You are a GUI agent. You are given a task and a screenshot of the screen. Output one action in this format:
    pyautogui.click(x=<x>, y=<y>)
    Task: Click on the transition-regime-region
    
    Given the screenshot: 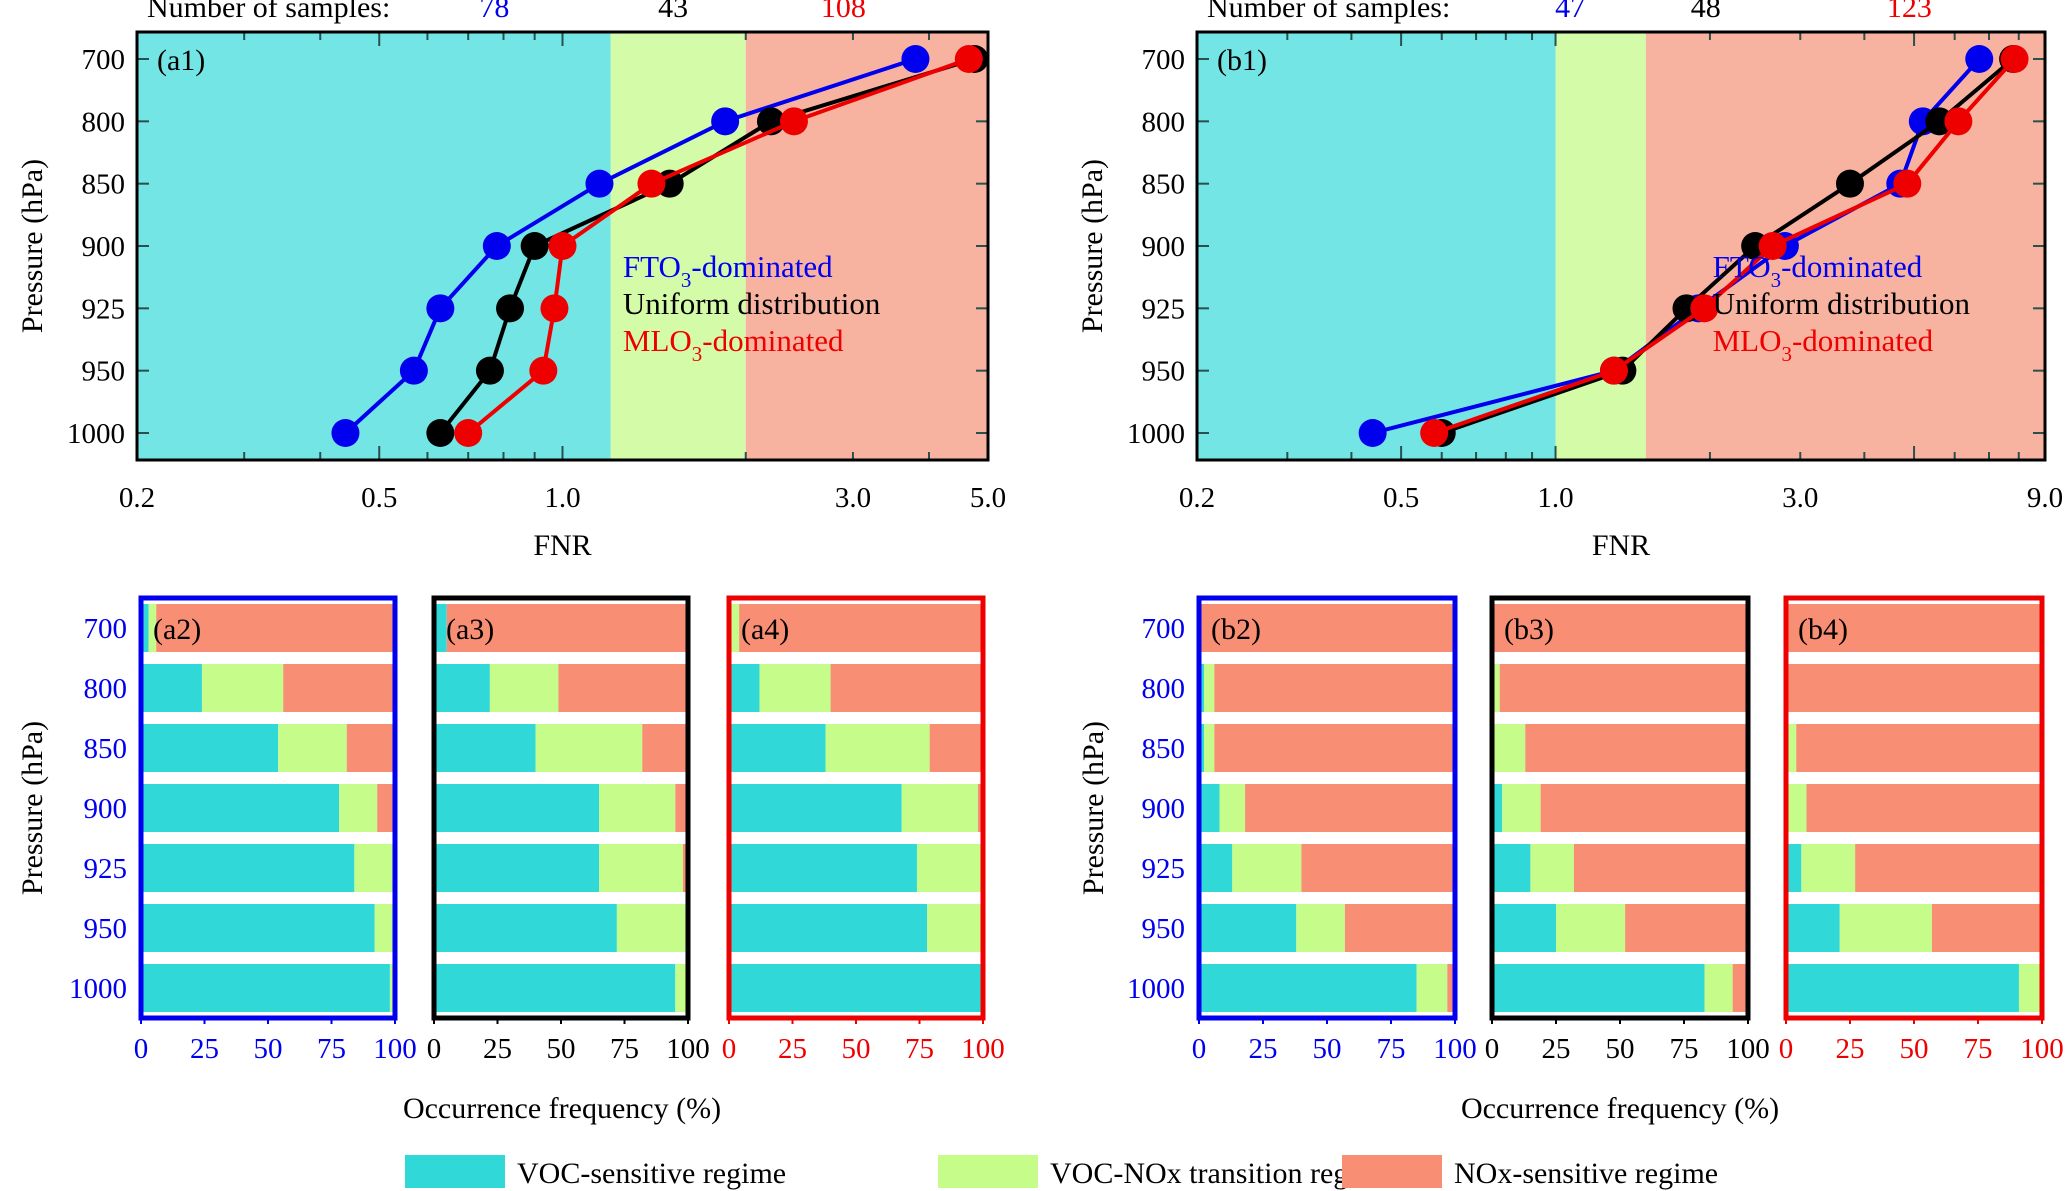 What is the action you would take?
    pyautogui.click(x=678, y=246)
    